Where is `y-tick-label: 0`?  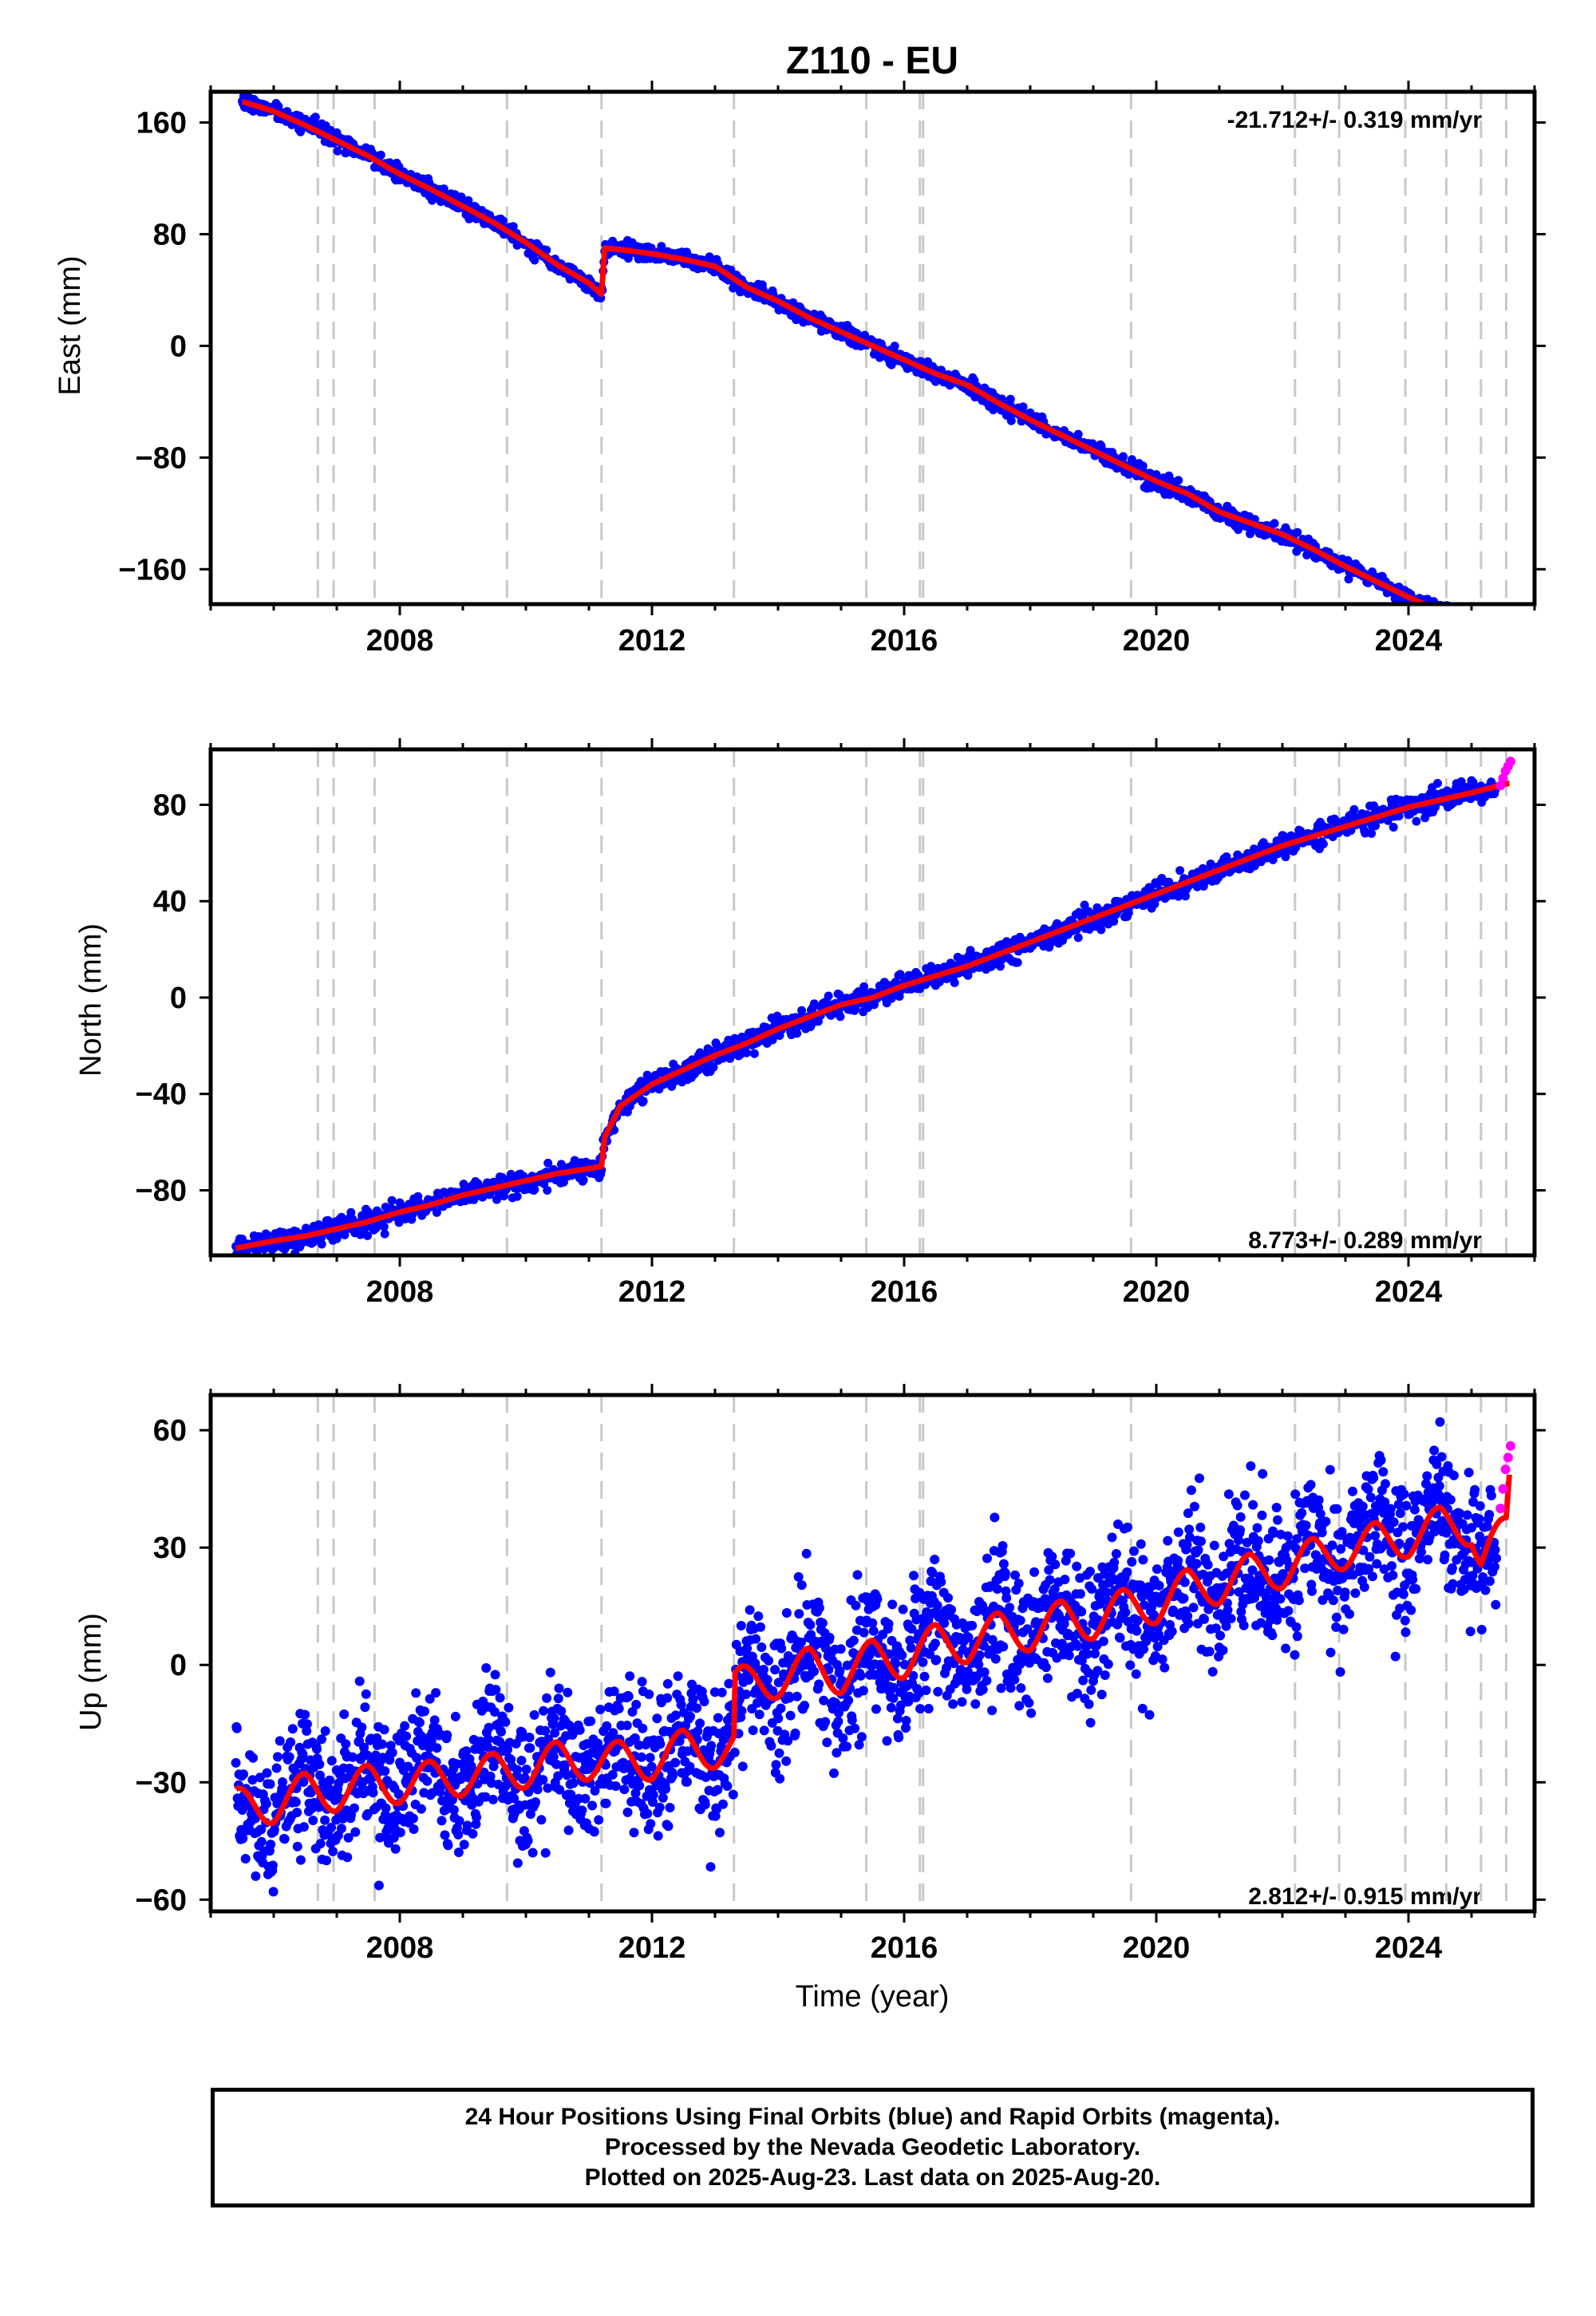 y-tick-label: 0 is located at coordinates (178, 998).